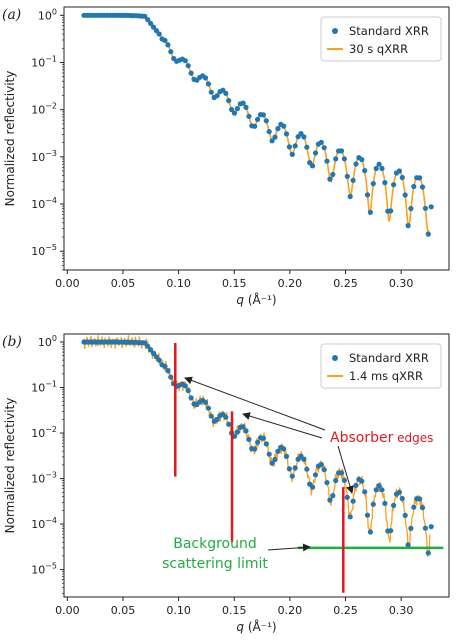  What do you see at coordinates (378, 49) in the screenshot?
I see `legend-label: 30 s qXRR` at bounding box center [378, 49].